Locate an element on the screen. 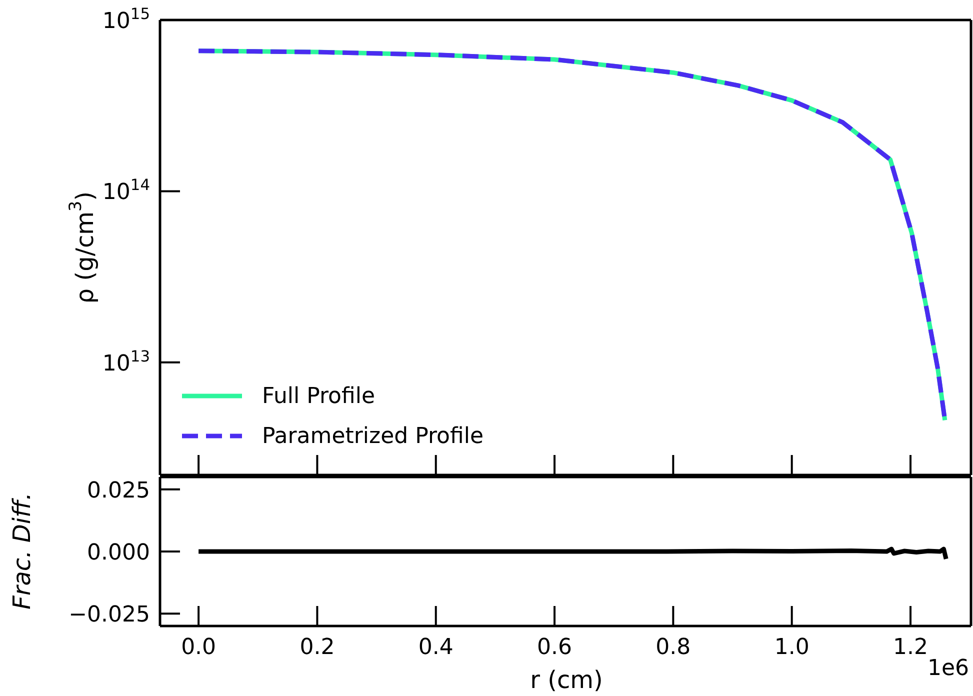 The height and width of the screenshot is (696, 973). x-tick-label: 1.2 is located at coordinates (910, 647).